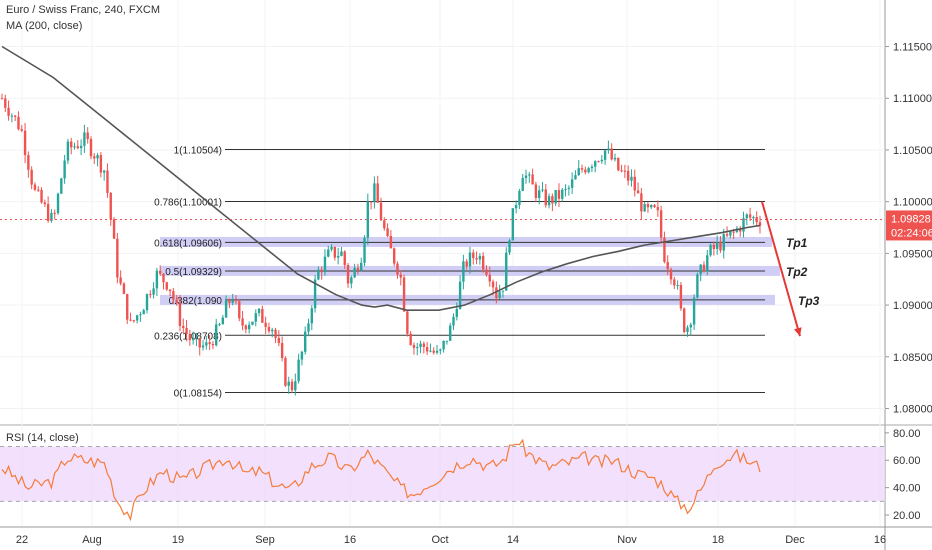 The image size is (932, 550). What do you see at coordinates (907, 489) in the screenshot?
I see `rsi-tick-label: 40.00` at bounding box center [907, 489].